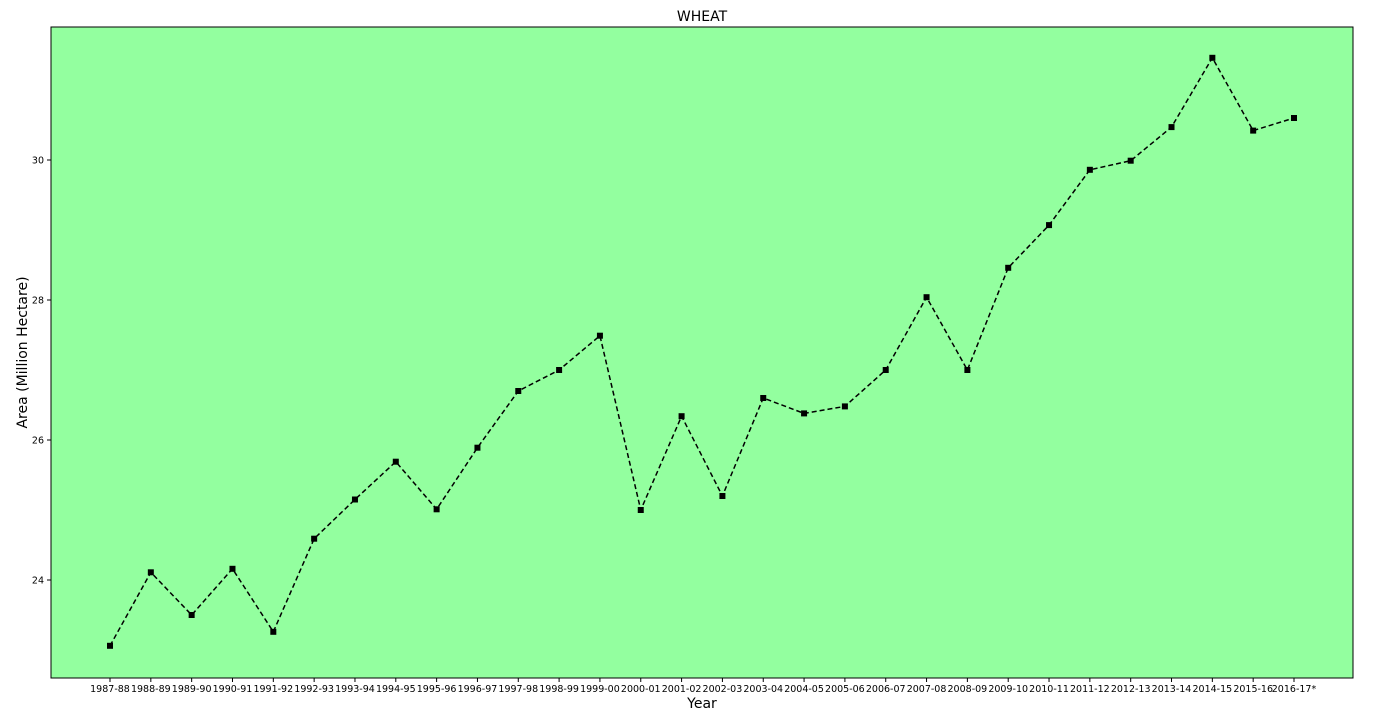 Image resolution: width=1381 pixels, height=726 pixels. Describe the element at coordinates (1212, 689) in the screenshot. I see `x-tick-label: 2014-15` at that location.